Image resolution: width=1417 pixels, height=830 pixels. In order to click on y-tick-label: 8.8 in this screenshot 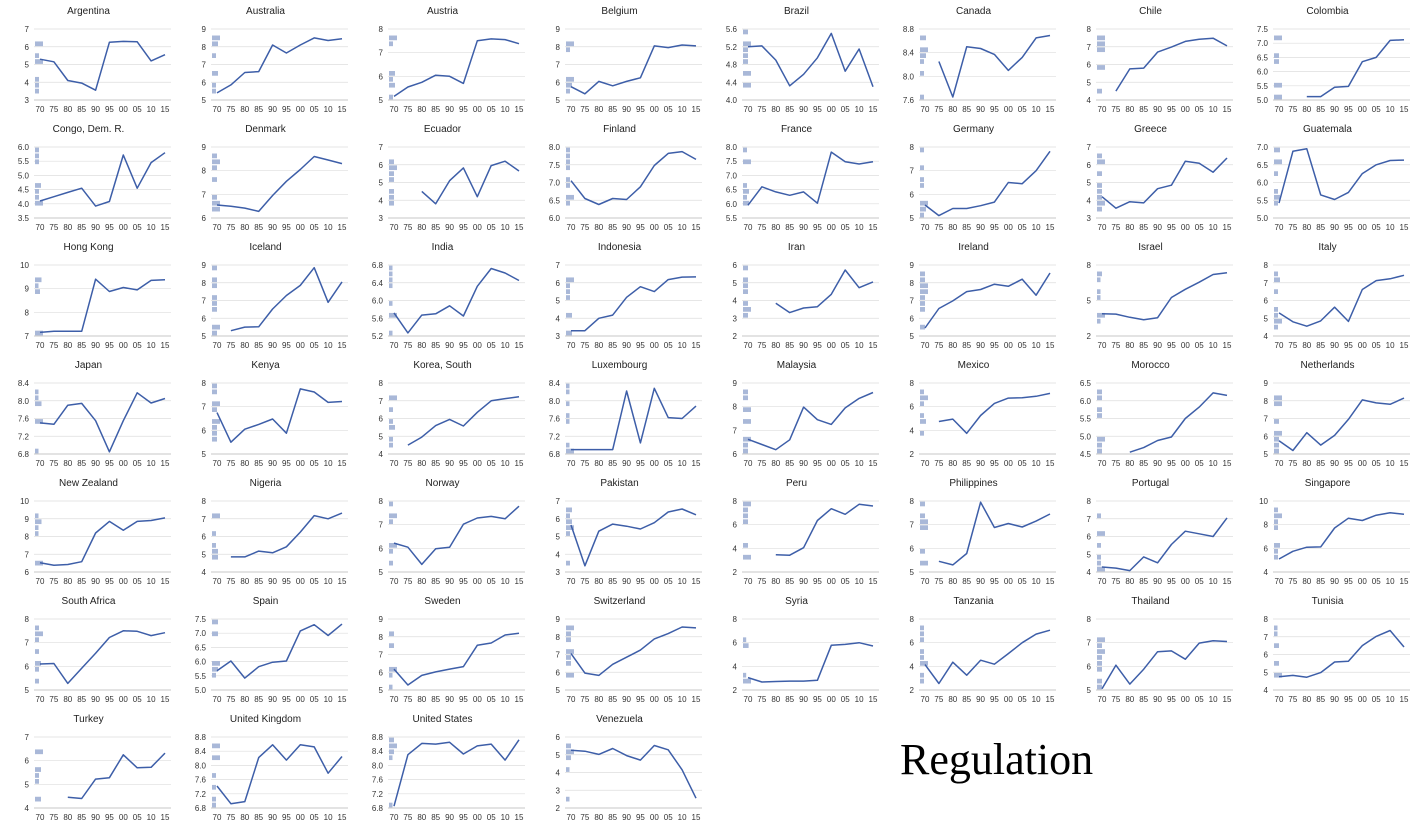, I will do `click(378, 737)`.